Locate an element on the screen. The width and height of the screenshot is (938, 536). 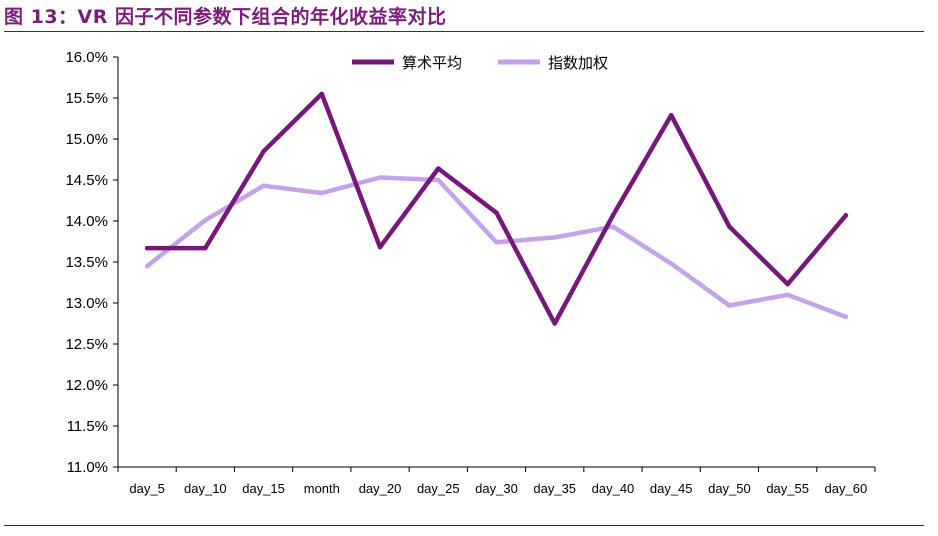
x-tick-label: day_15 is located at coordinates (263, 488).